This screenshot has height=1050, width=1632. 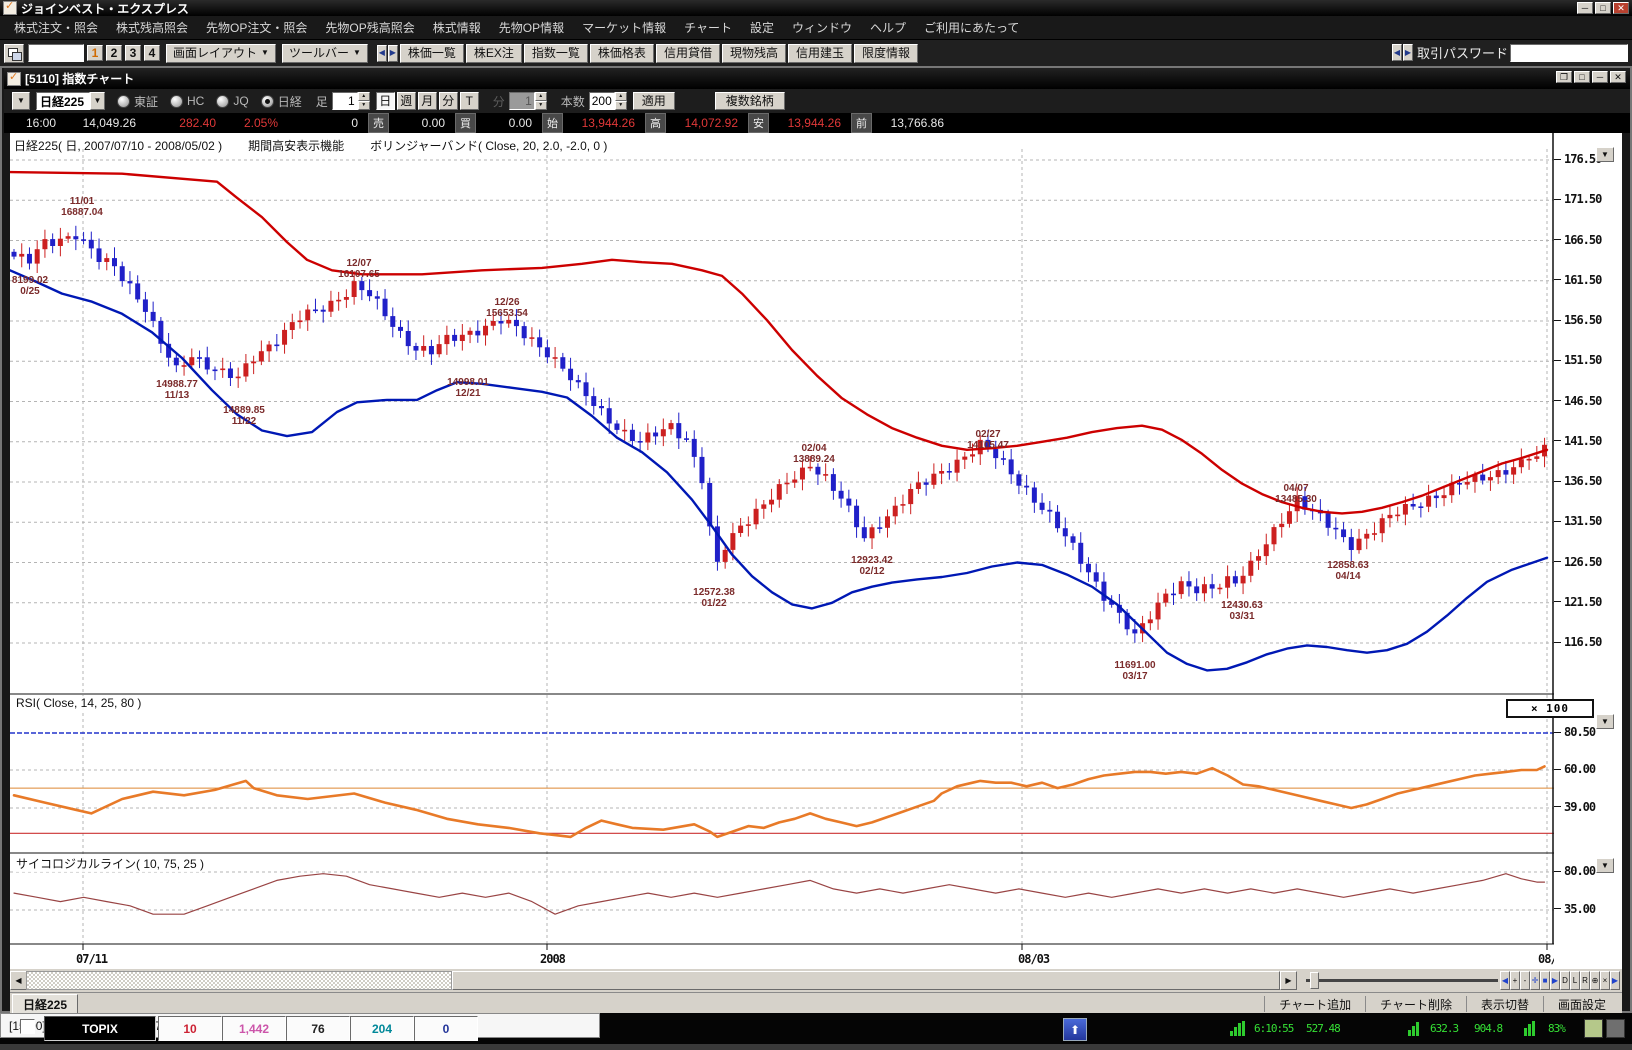 I want to click on layout-name-input, so click(x=56, y=53).